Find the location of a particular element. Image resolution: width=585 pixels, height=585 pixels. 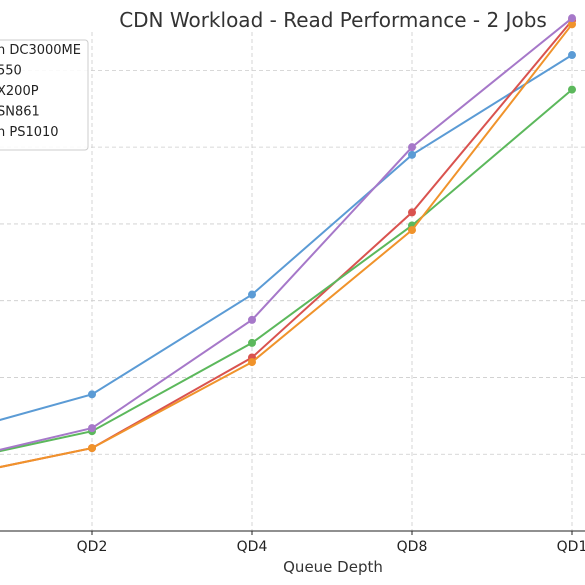

legend-item: X200P is located at coordinates (19, 91).